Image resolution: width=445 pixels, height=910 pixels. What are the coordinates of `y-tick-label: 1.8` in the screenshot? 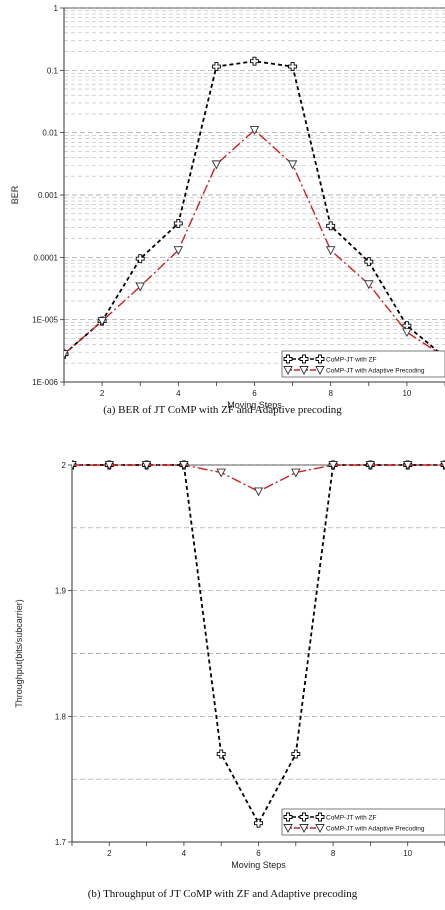 It's located at (61, 716).